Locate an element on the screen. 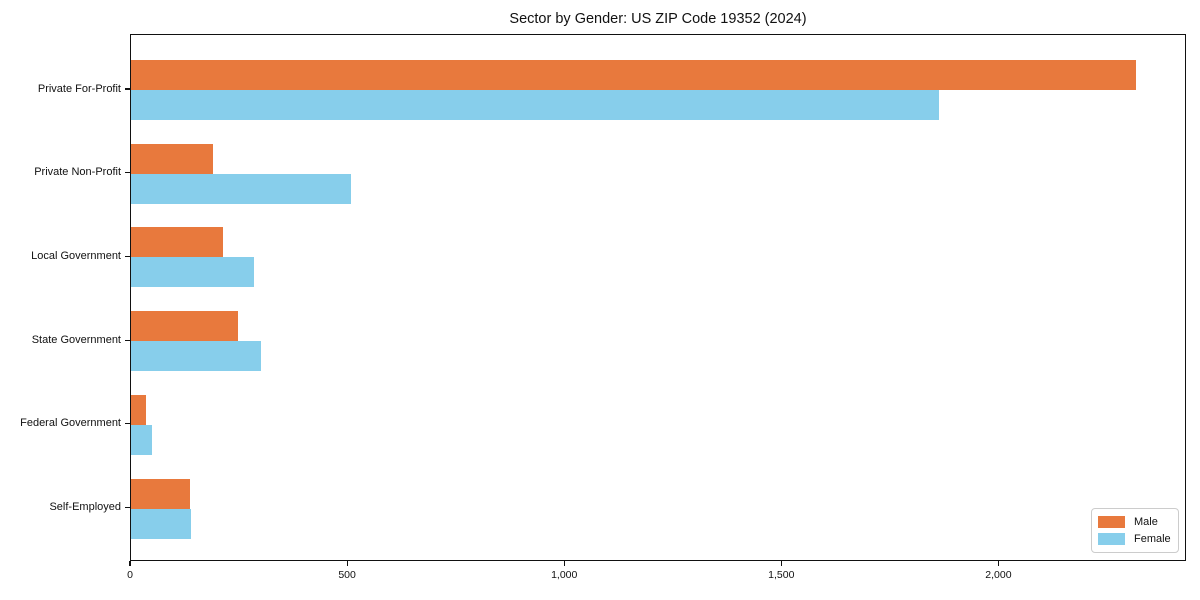  bar-male-local-government is located at coordinates (177, 242).